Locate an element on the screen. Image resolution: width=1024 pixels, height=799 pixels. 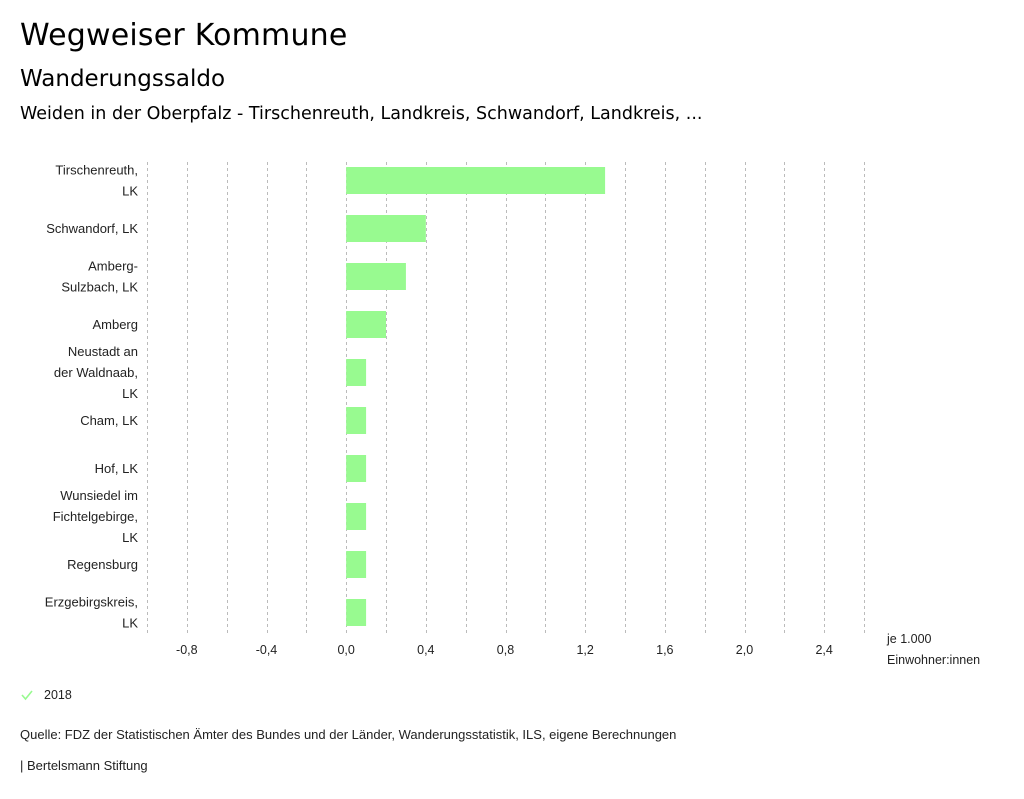
bars is located at coordinates (476, 396).